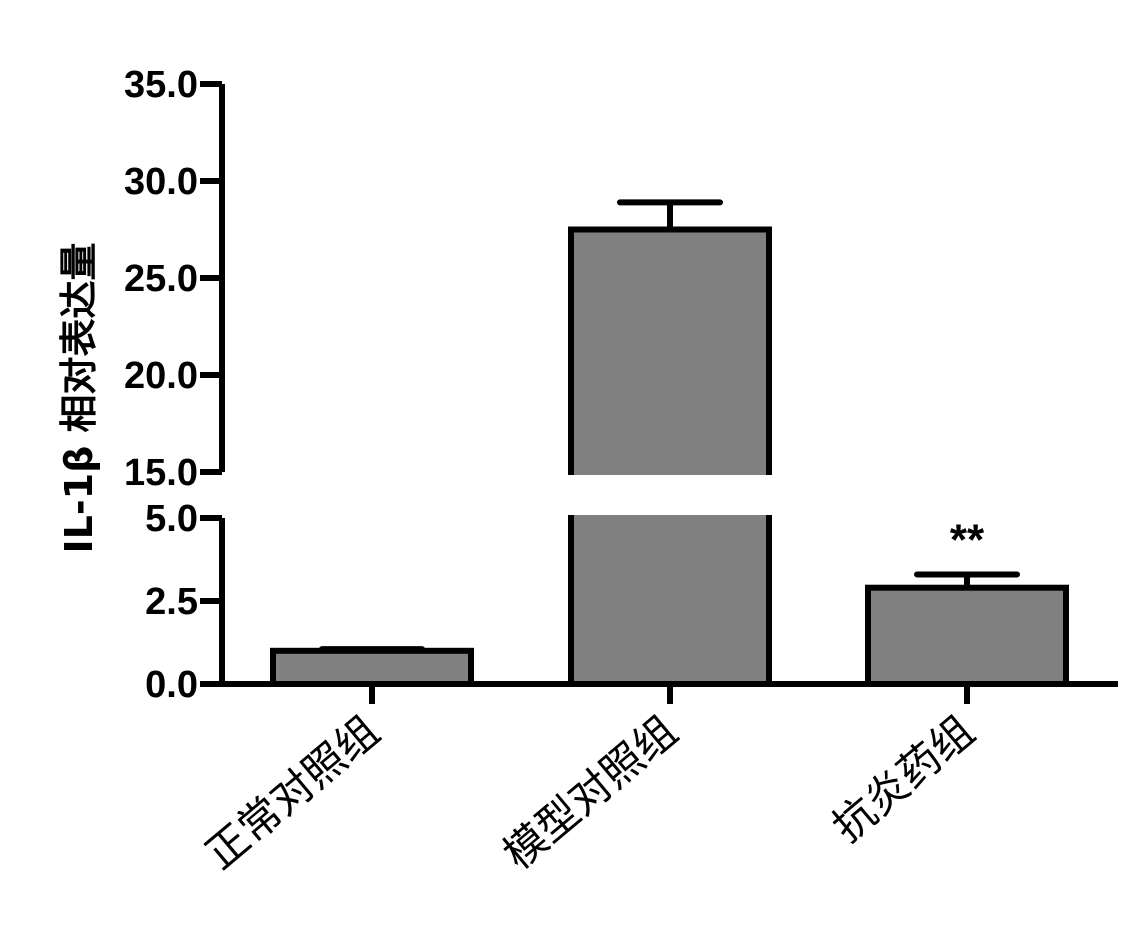 The height and width of the screenshot is (935, 1146). I want to click on y-upper-tick-label-3: 30.0, so click(161, 182).